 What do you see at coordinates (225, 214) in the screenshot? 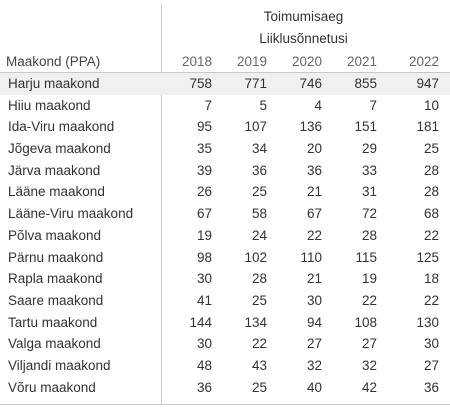
I see `table-row: Lääne-Viru maakond 67 58 67 72 68` at bounding box center [225, 214].